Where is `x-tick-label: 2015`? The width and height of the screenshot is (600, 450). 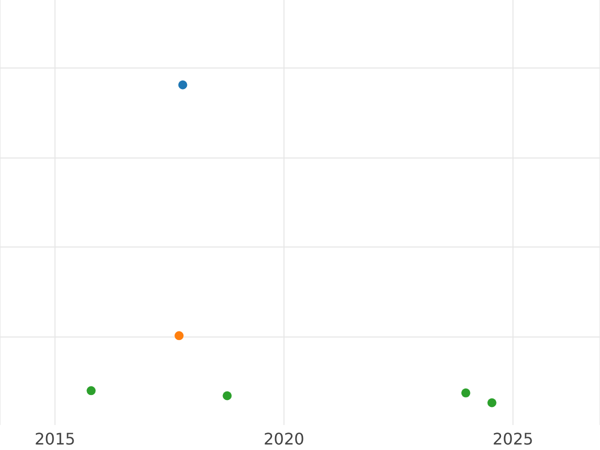
x-tick-label: 2015 is located at coordinates (55, 438).